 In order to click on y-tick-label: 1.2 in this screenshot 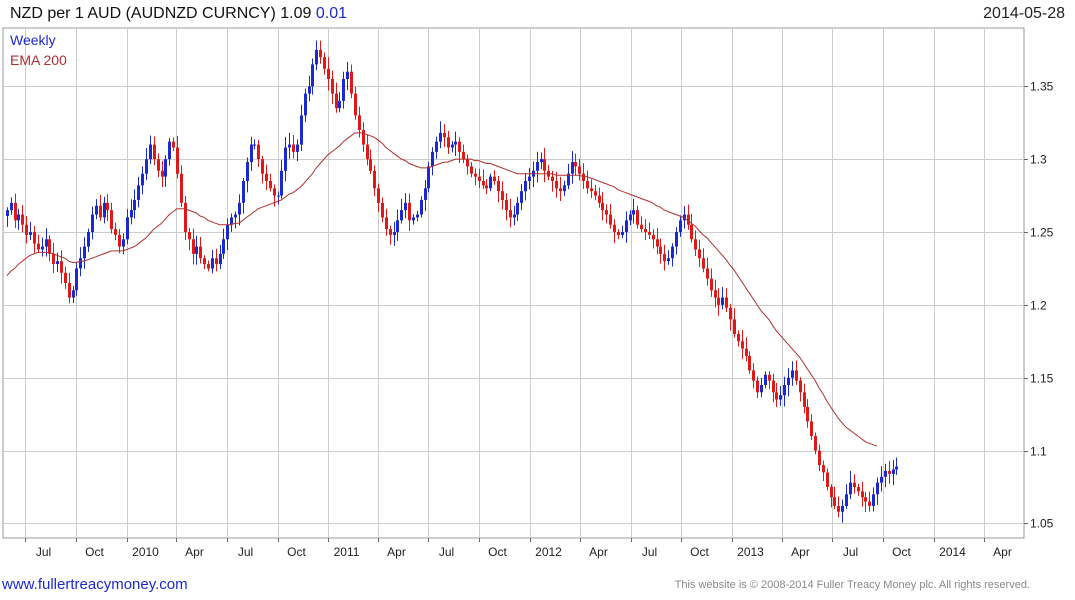, I will do `click(1038, 306)`.